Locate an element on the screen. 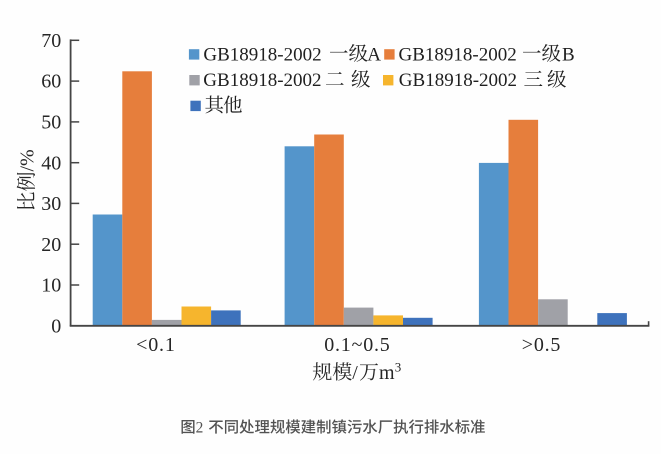 The width and height of the screenshot is (661, 454). svg-text: 30 is located at coordinates (51, 204).